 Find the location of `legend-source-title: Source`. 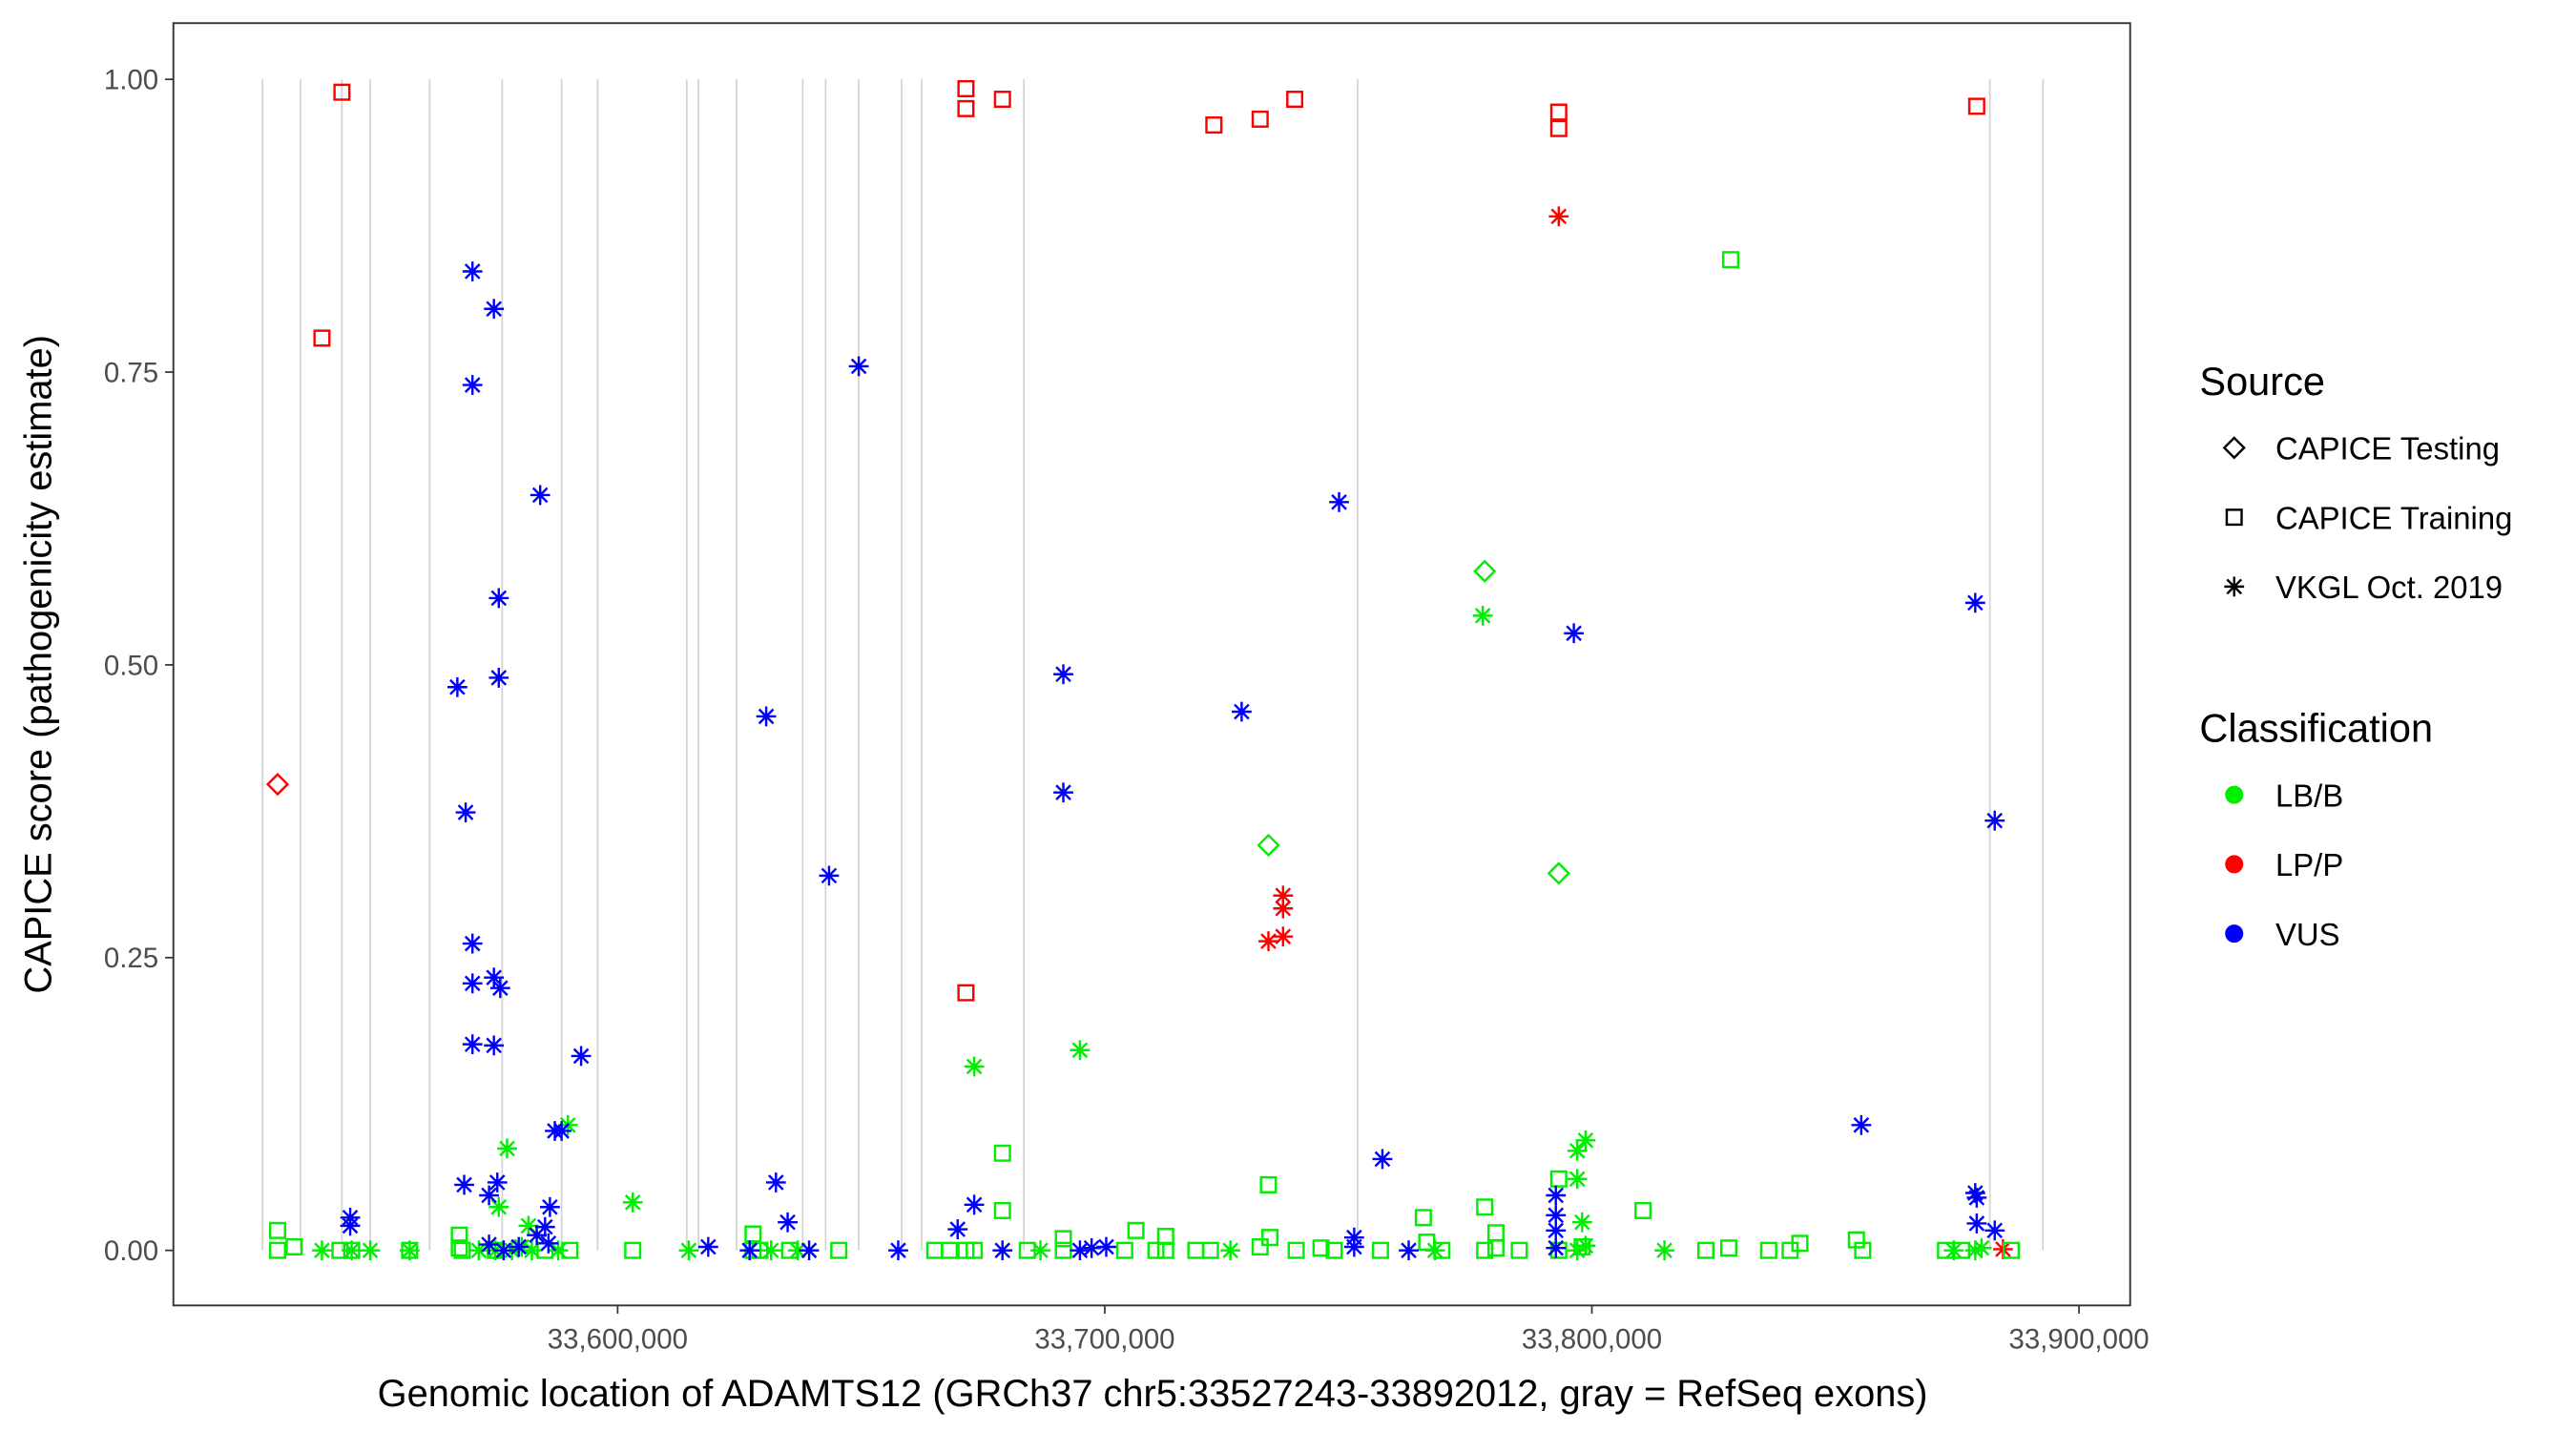

legend-source-title: Source is located at coordinates (2262, 381).